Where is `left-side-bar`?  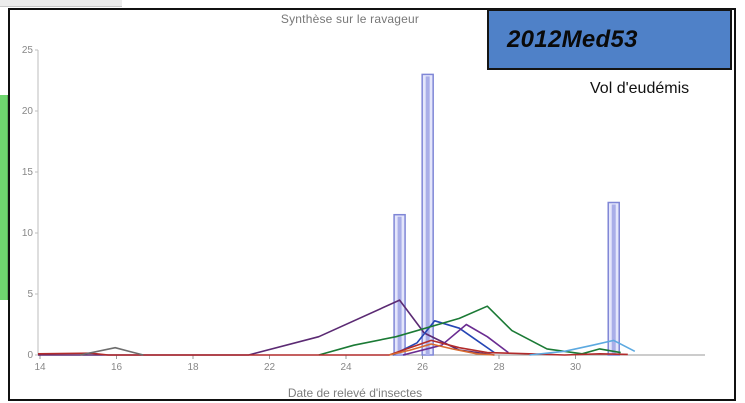
left-side-bar is located at coordinates (4, 197).